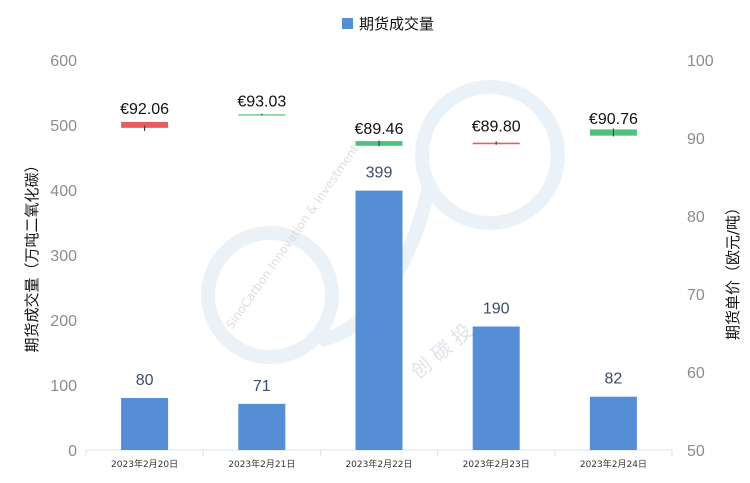  What do you see at coordinates (614, 379) in the screenshot?
I see `volume-data-label: 82` at bounding box center [614, 379].